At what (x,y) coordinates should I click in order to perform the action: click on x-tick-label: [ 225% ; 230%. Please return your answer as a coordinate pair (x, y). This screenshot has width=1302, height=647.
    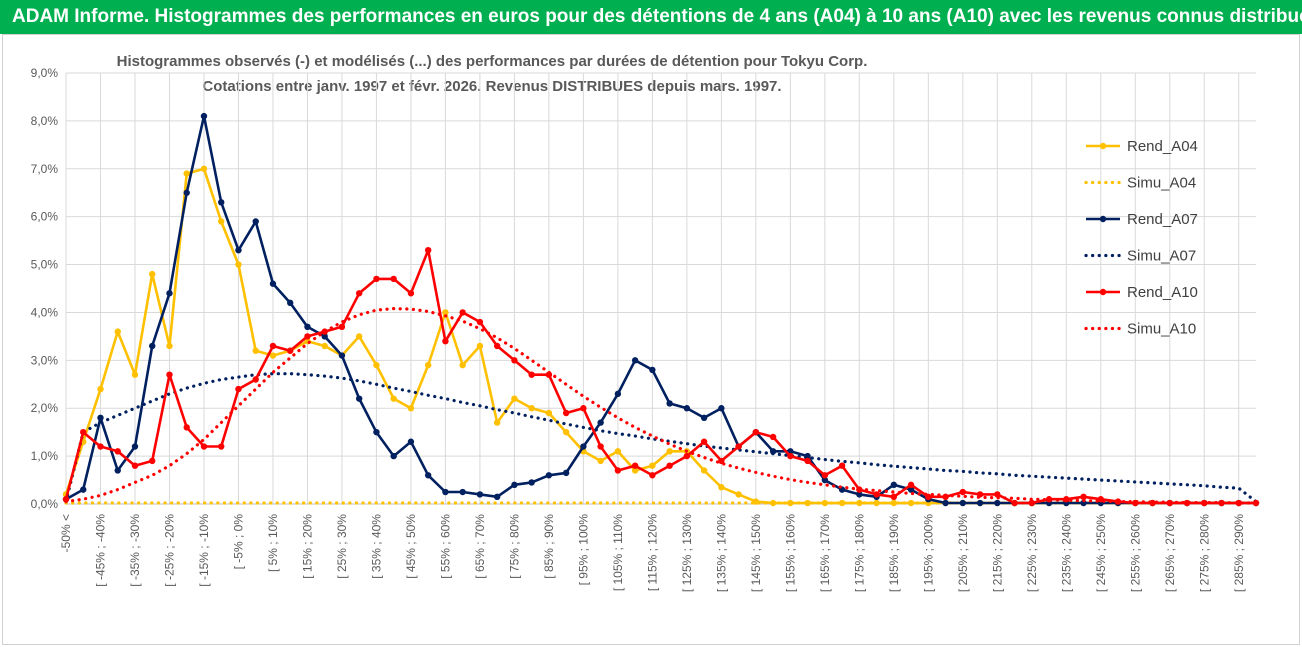
    Looking at the image, I should click on (1032, 553).